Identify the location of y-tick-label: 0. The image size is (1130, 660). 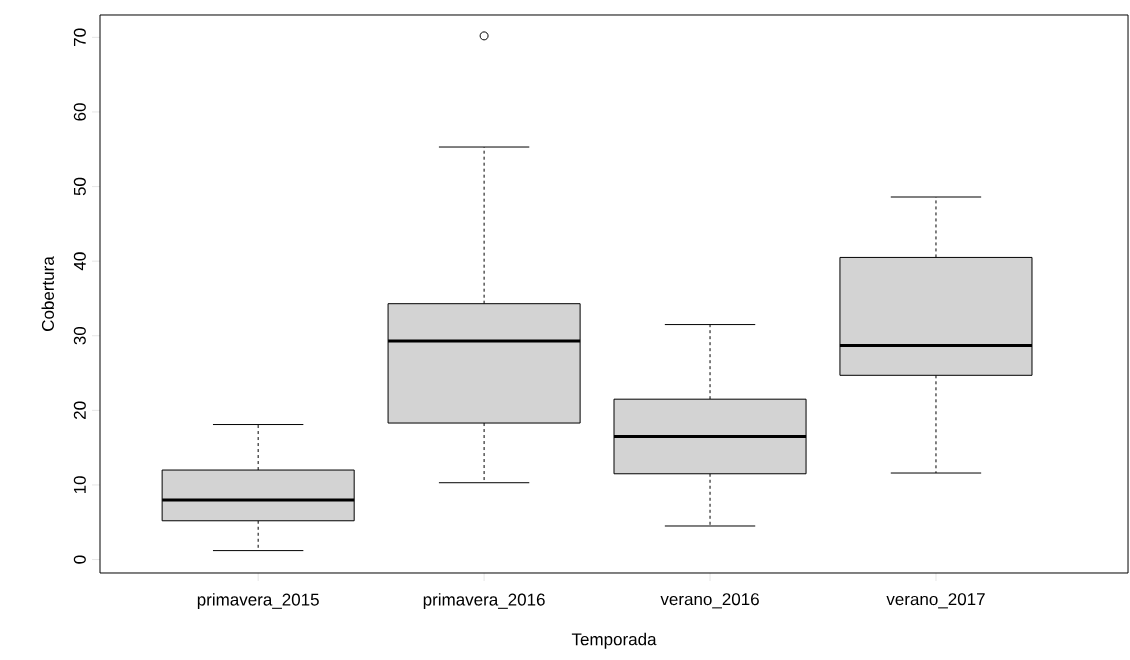
(79, 559).